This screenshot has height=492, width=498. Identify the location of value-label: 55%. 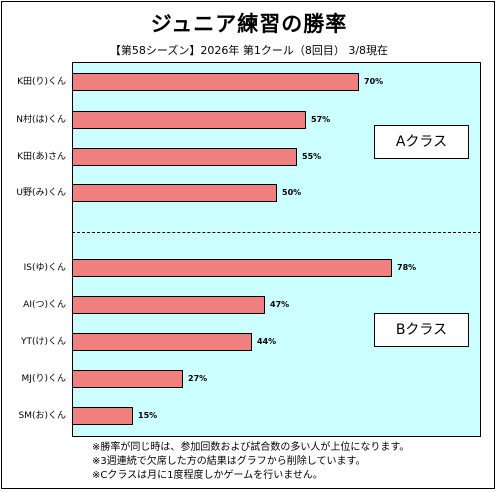
(312, 156).